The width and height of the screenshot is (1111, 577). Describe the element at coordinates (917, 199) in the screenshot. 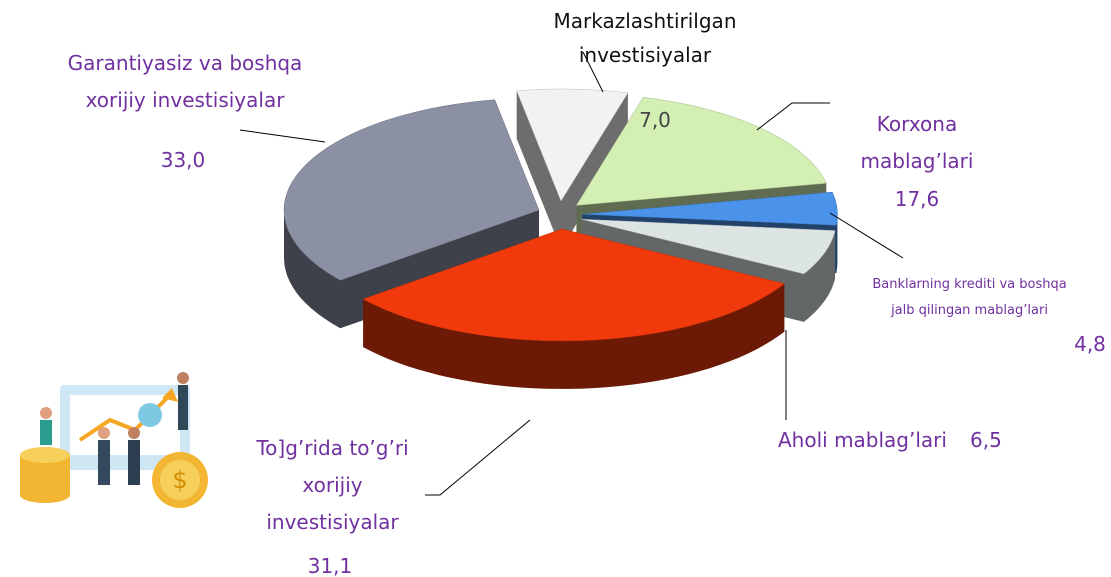

I see `value-label: 17,6` at that location.